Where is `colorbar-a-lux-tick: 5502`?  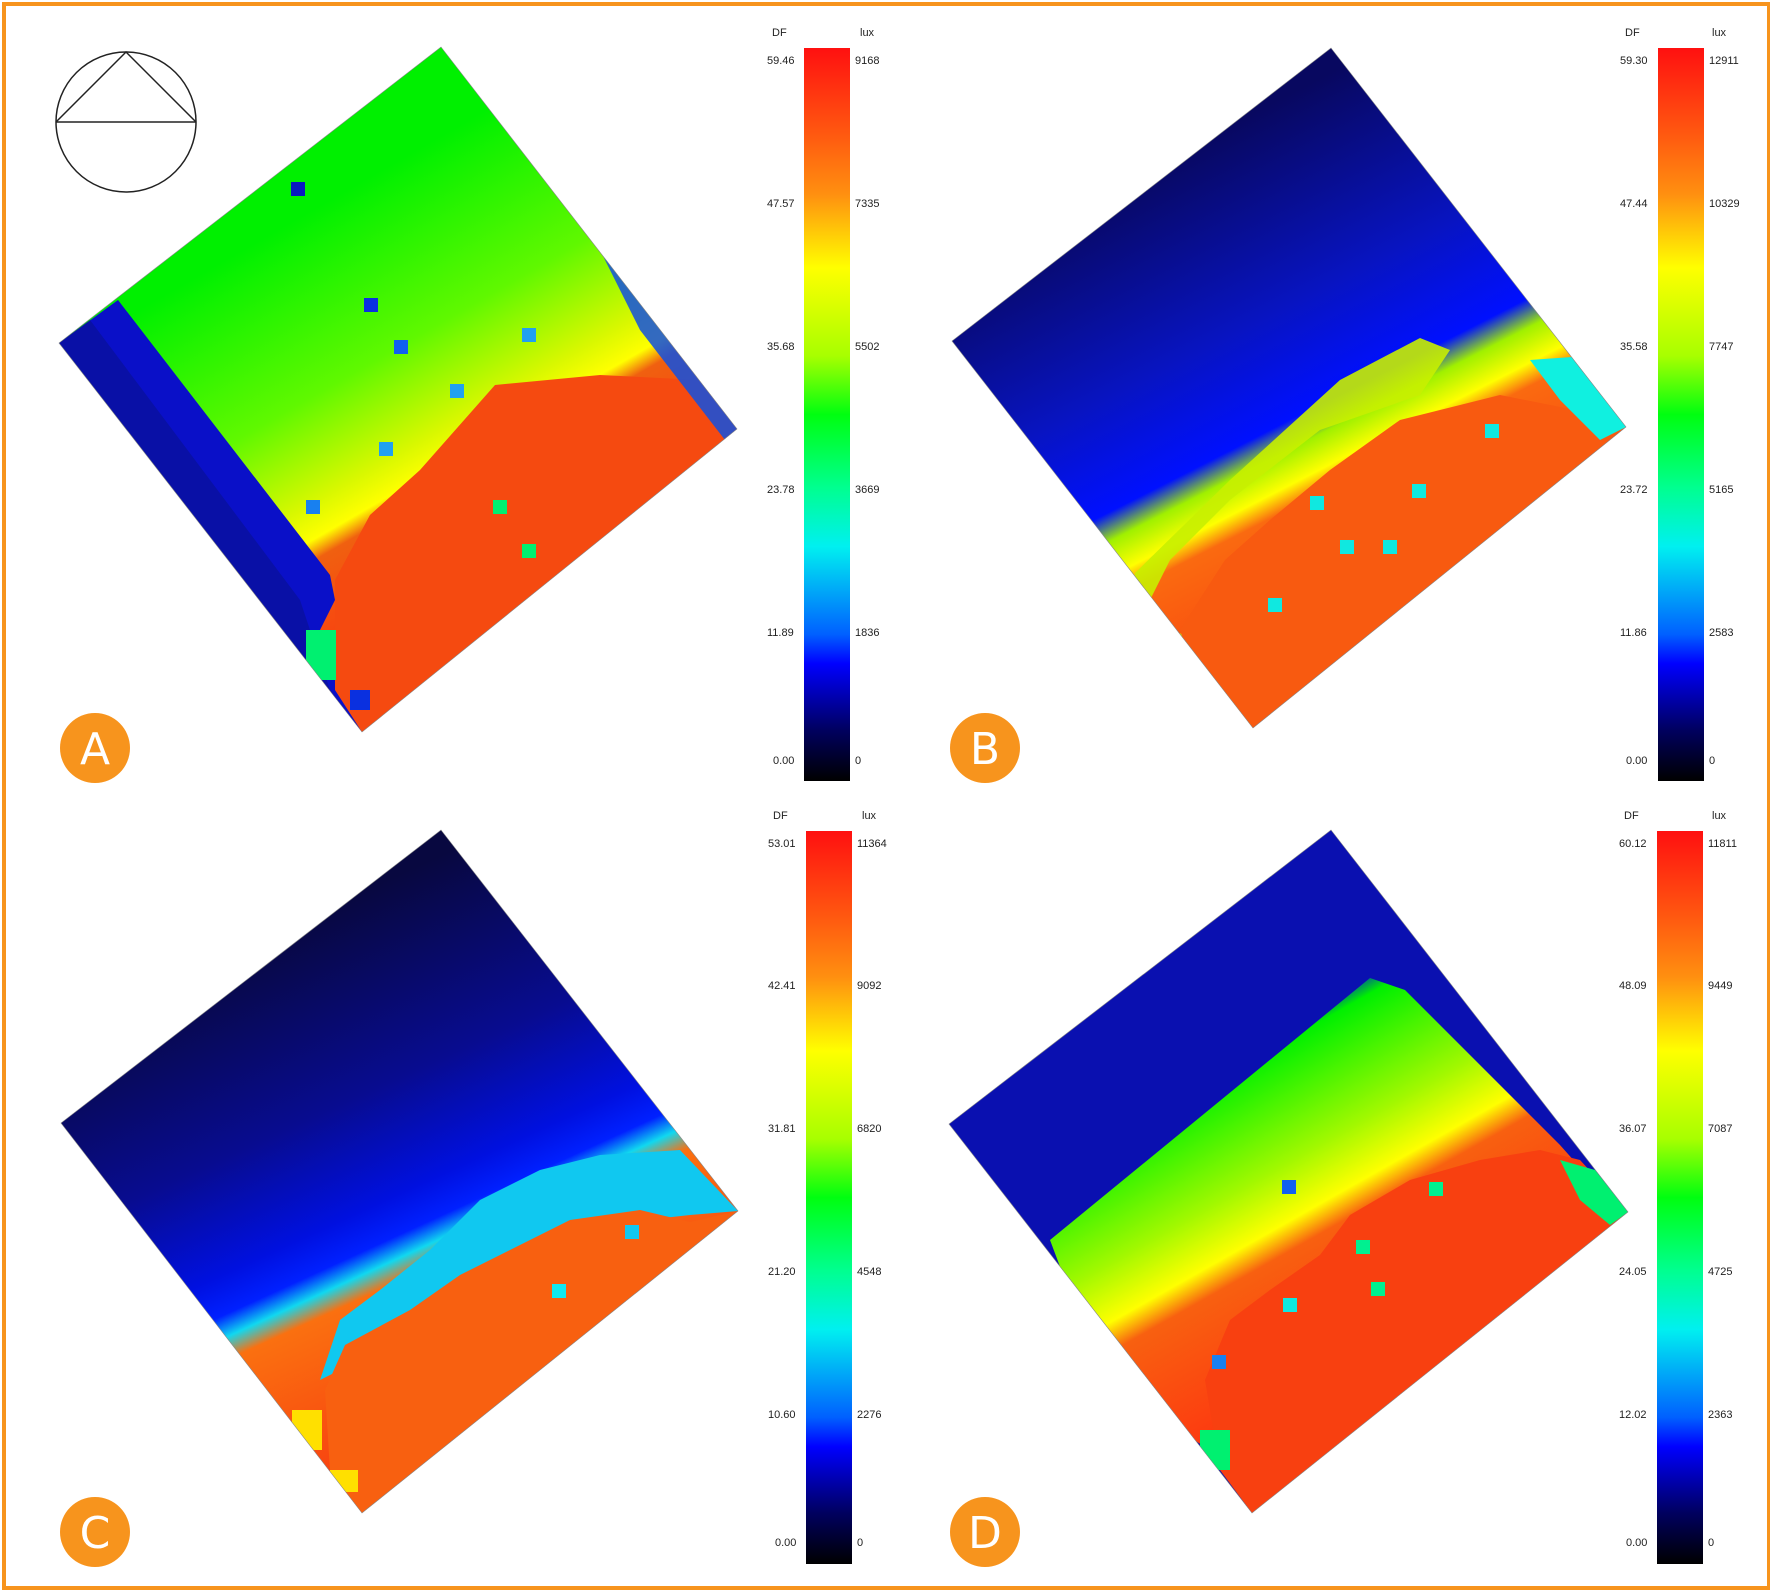
colorbar-a-lux-tick: 5502 is located at coordinates (867, 347).